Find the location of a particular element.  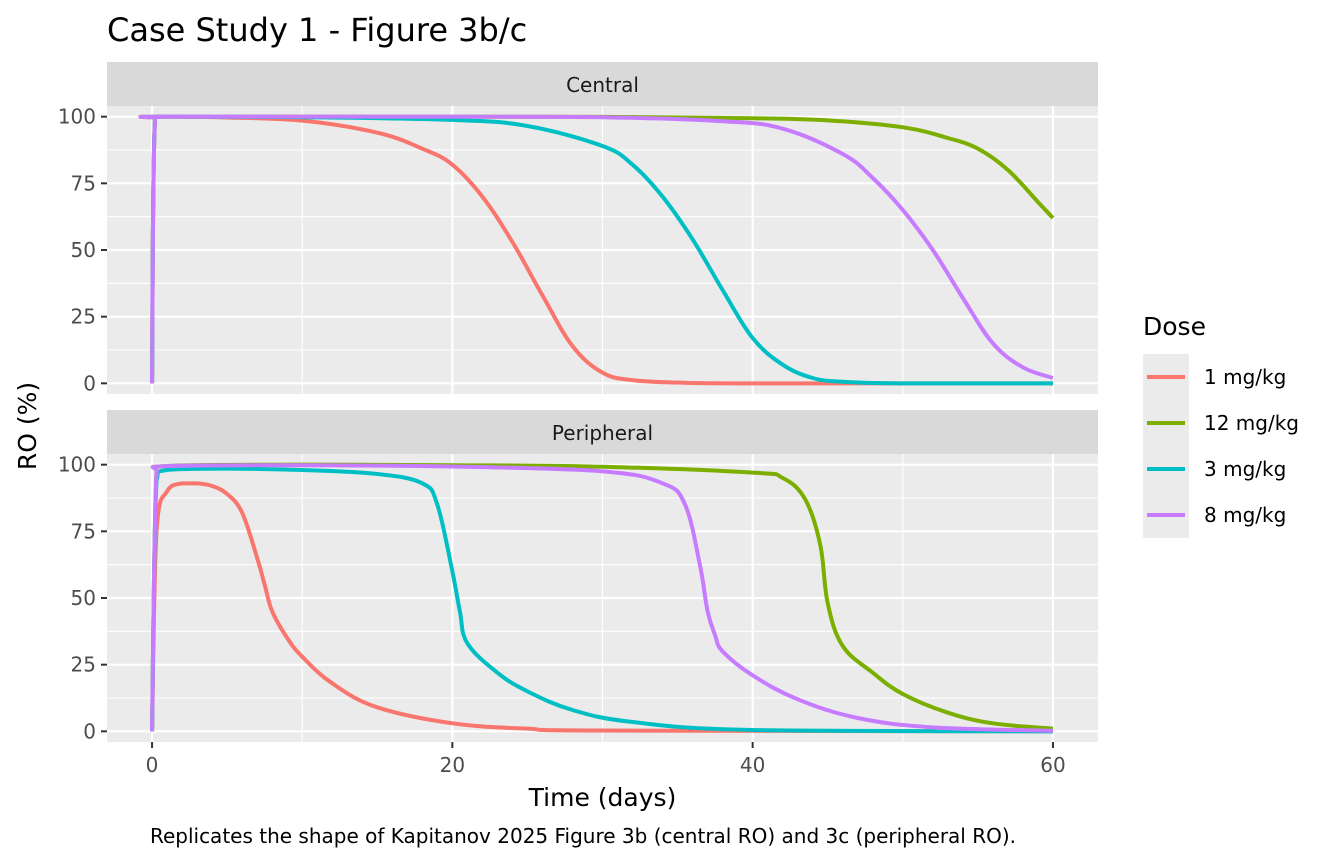

x-tick-label: 20 is located at coordinates (452, 765).